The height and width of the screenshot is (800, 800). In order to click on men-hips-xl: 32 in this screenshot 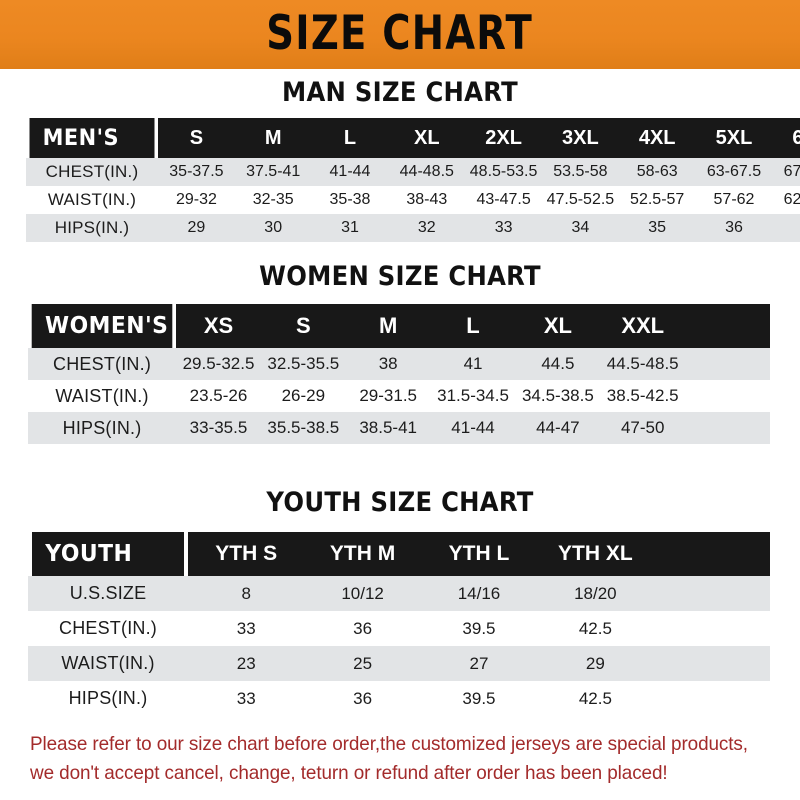, I will do `click(427, 228)`.